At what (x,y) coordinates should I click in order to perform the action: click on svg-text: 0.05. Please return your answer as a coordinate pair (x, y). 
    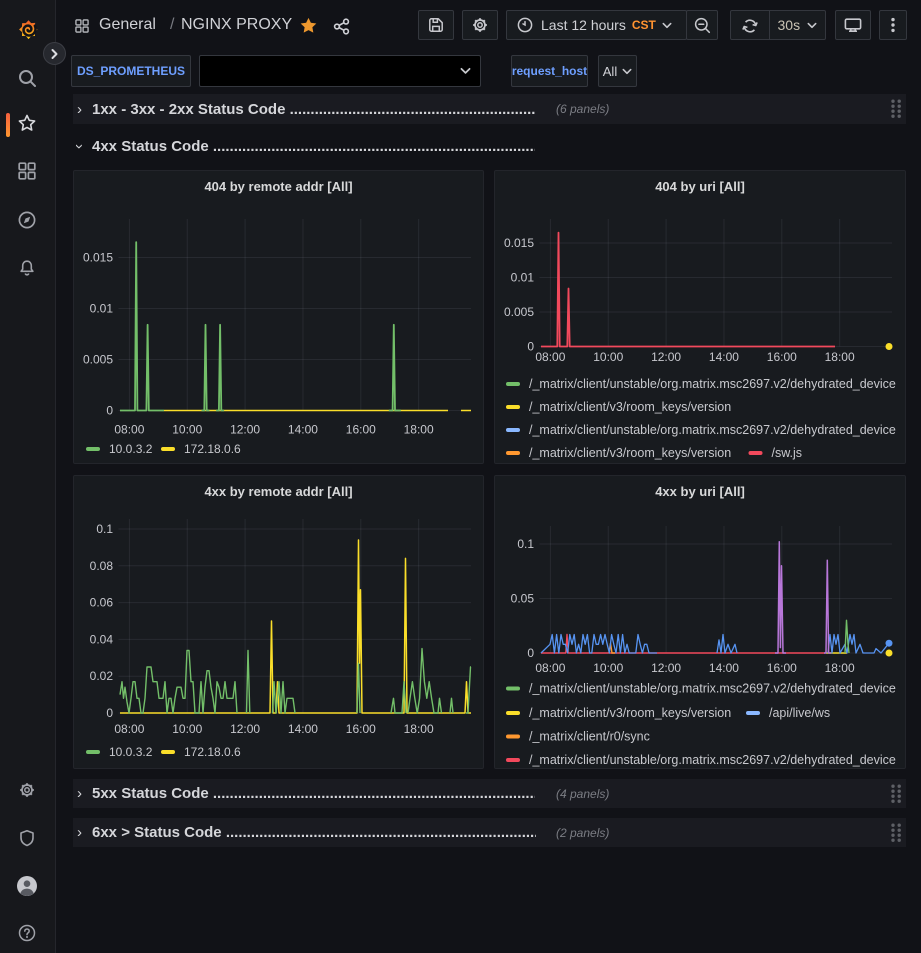
    Looking at the image, I should click on (523, 599).